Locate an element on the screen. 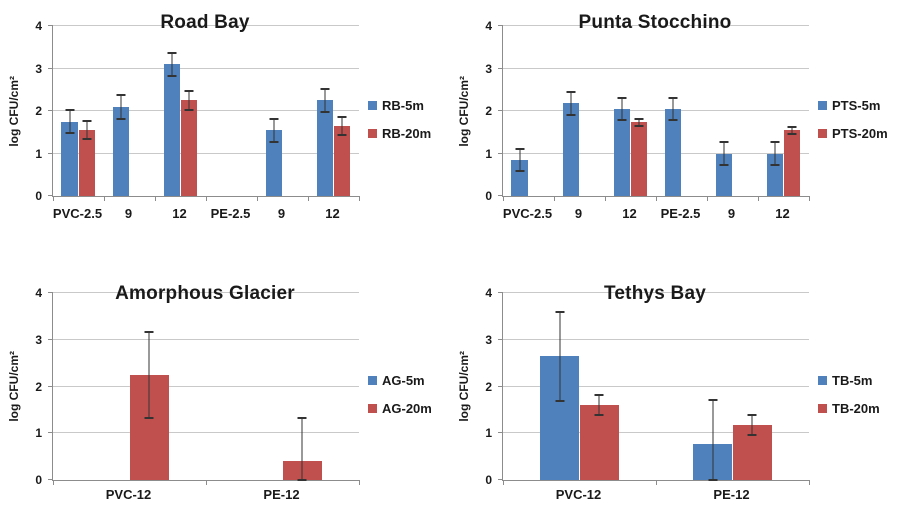  legend-label: RB-20m is located at coordinates (407, 133).